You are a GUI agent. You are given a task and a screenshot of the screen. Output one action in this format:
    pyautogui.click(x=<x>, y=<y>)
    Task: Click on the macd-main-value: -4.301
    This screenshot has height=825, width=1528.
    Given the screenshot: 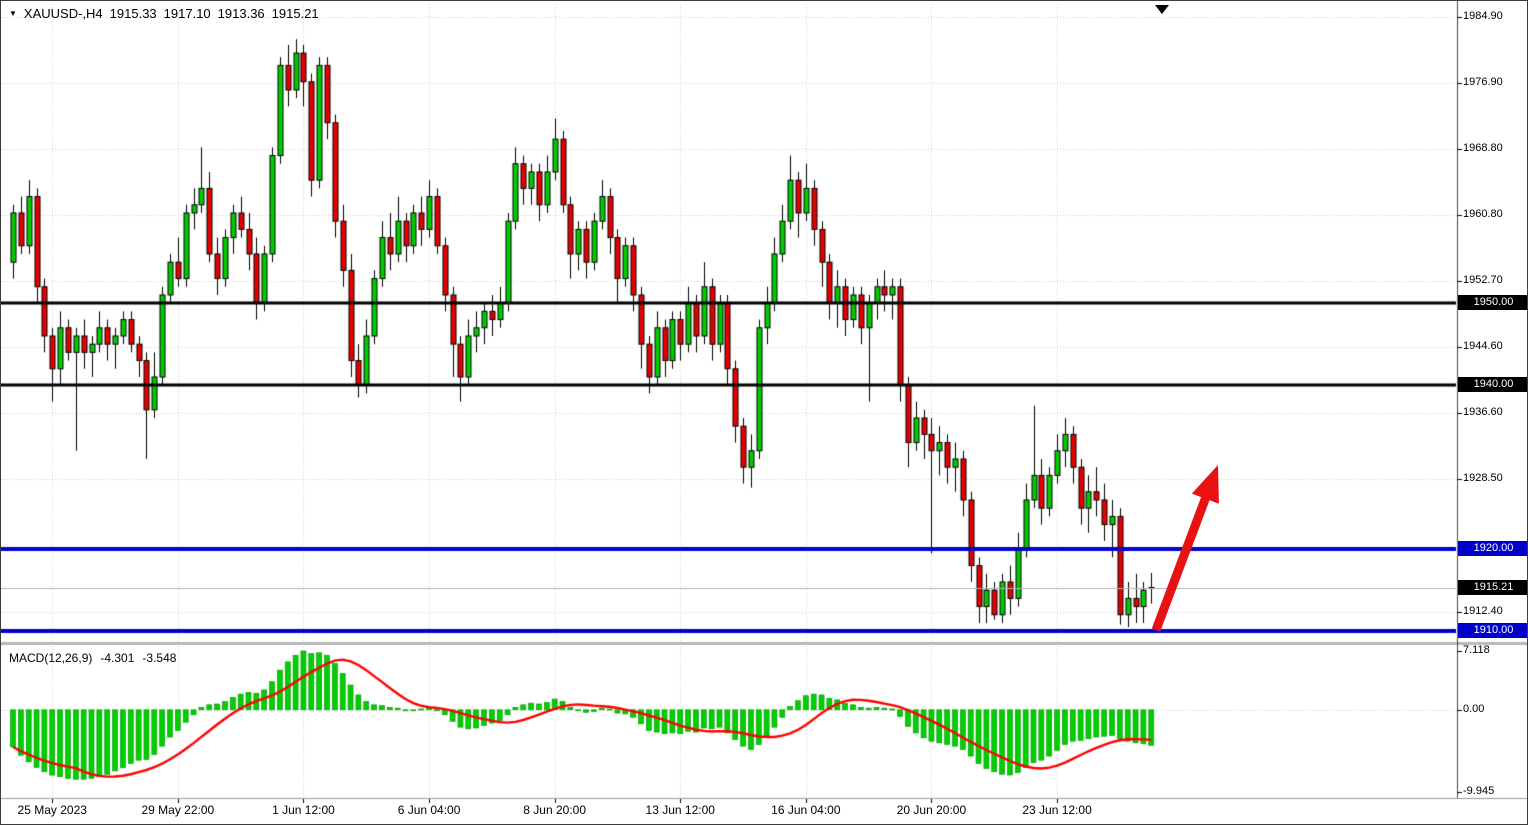 What is the action you would take?
    pyautogui.click(x=117, y=658)
    